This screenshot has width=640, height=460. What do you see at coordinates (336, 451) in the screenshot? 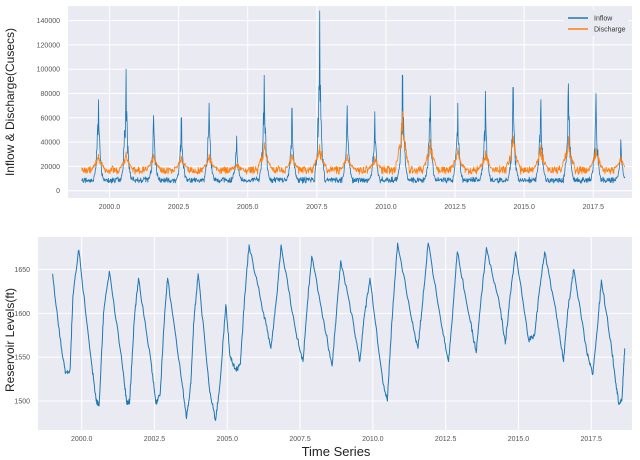
I see `x-axis-label-bottom: Time Series` at bounding box center [336, 451].